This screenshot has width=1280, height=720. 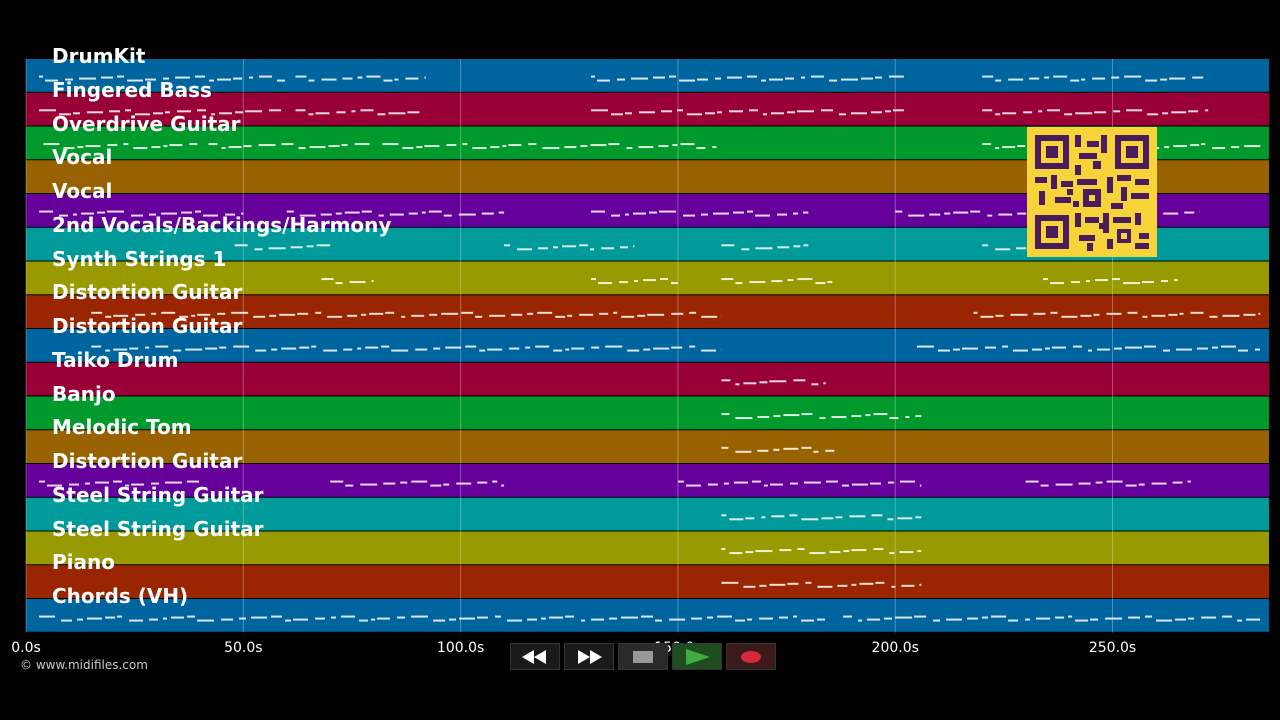 What do you see at coordinates (697, 656) in the screenshot?
I see `play-button` at bounding box center [697, 656].